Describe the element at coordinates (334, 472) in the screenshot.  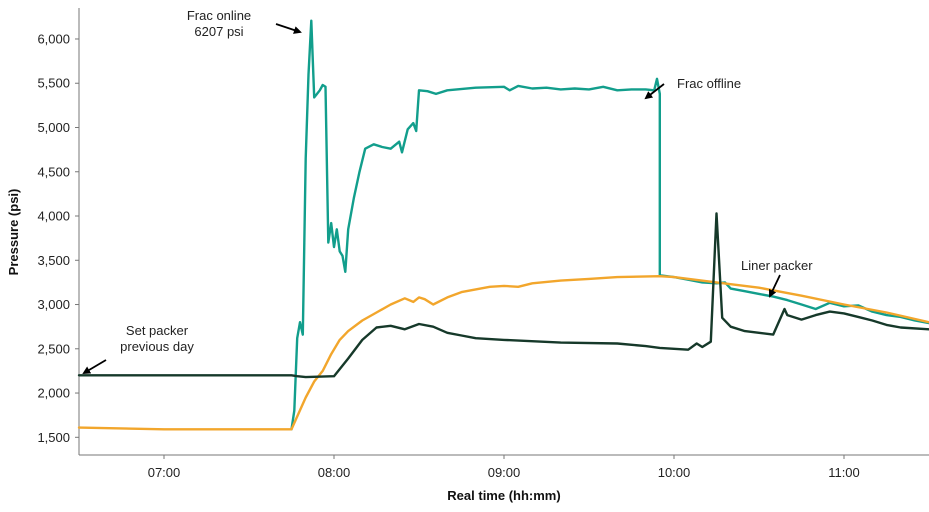
I see `x-tick-label: 08:00` at that location.